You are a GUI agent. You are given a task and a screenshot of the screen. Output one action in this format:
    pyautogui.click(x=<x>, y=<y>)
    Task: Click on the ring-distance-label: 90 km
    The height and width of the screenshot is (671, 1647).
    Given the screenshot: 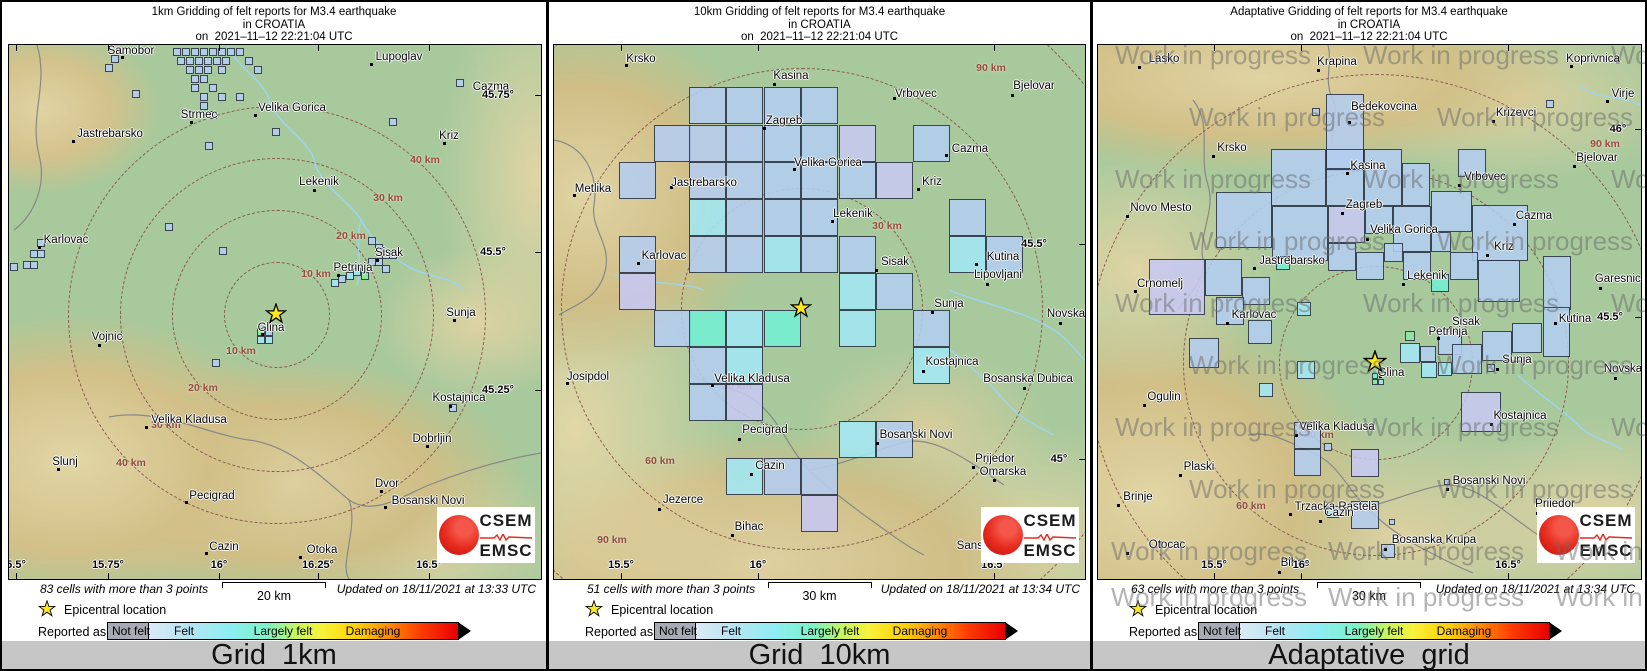 What is the action you would take?
    pyautogui.click(x=612, y=540)
    